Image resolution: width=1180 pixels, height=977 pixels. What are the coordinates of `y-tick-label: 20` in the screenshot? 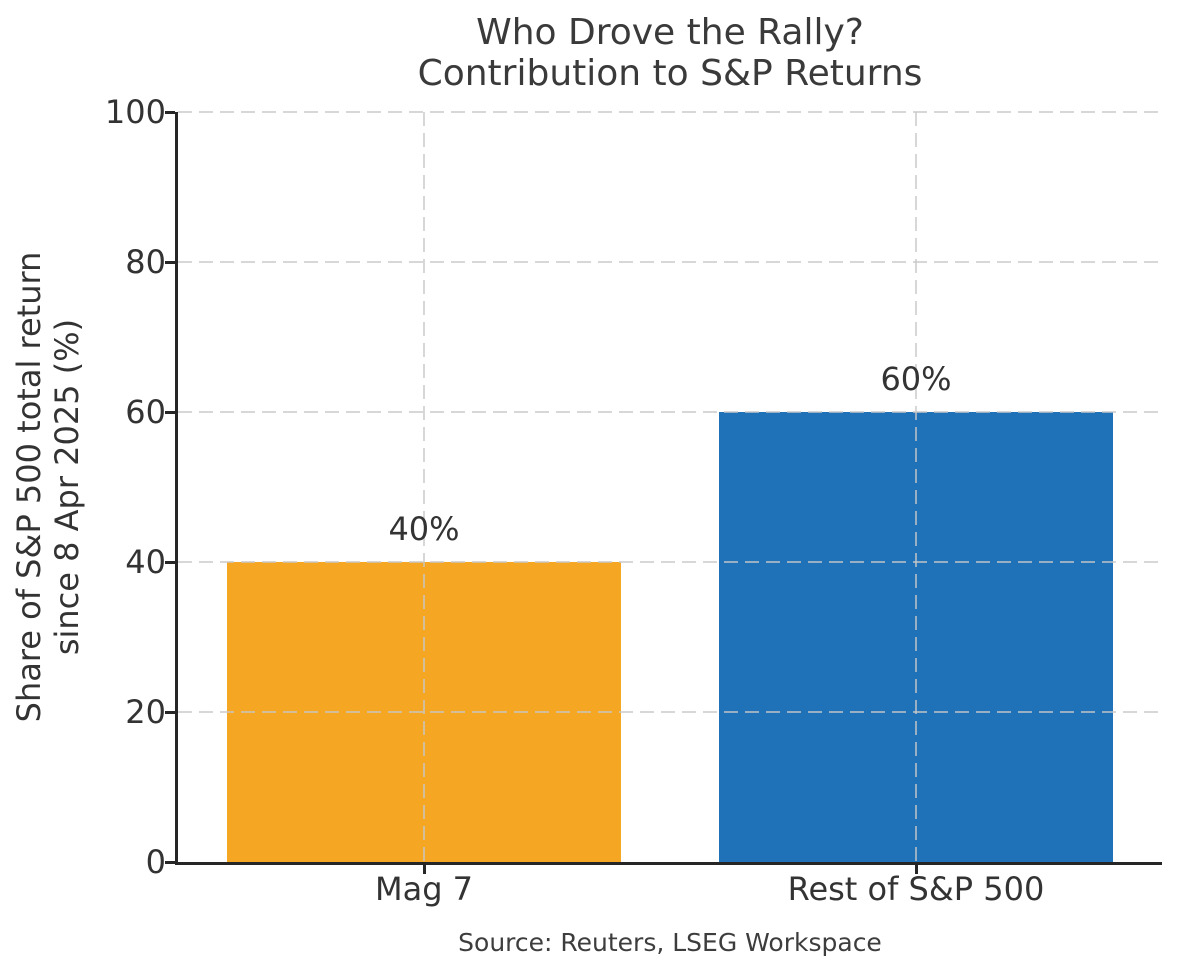 It's located at (145, 712).